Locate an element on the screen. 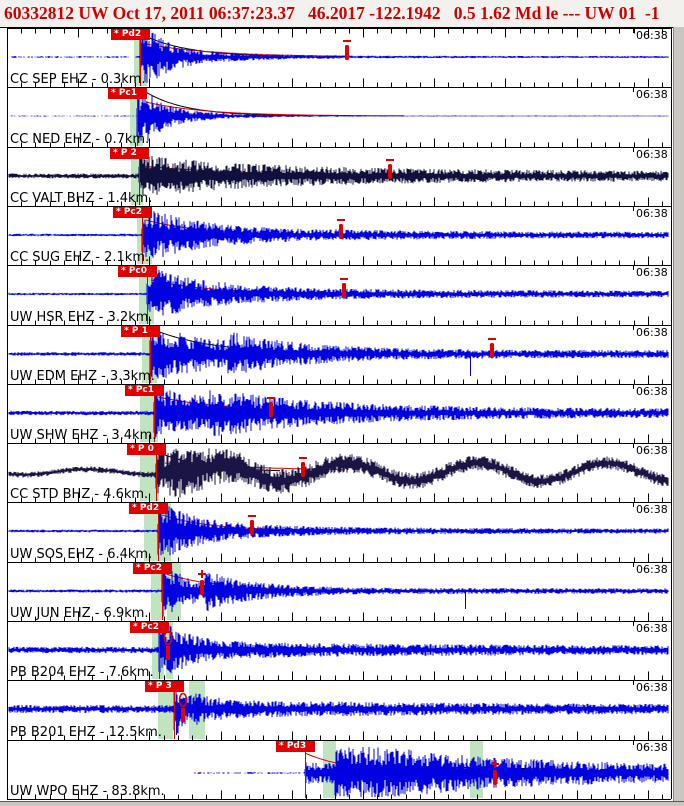  pick-flag: * Pc0 is located at coordinates (137, 271).